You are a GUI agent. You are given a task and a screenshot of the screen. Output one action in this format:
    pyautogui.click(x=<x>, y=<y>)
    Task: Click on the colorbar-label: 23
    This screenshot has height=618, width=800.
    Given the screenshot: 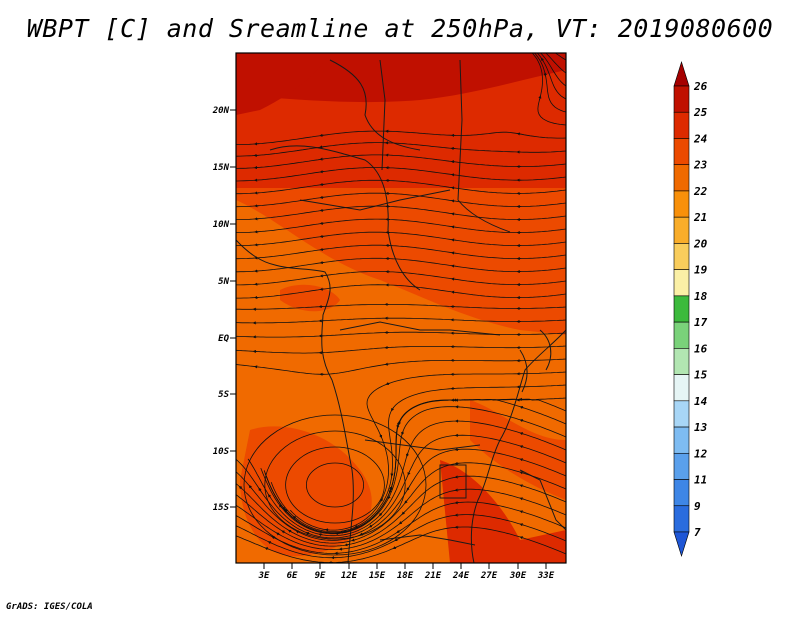 What is the action you would take?
    pyautogui.click(x=700, y=165)
    